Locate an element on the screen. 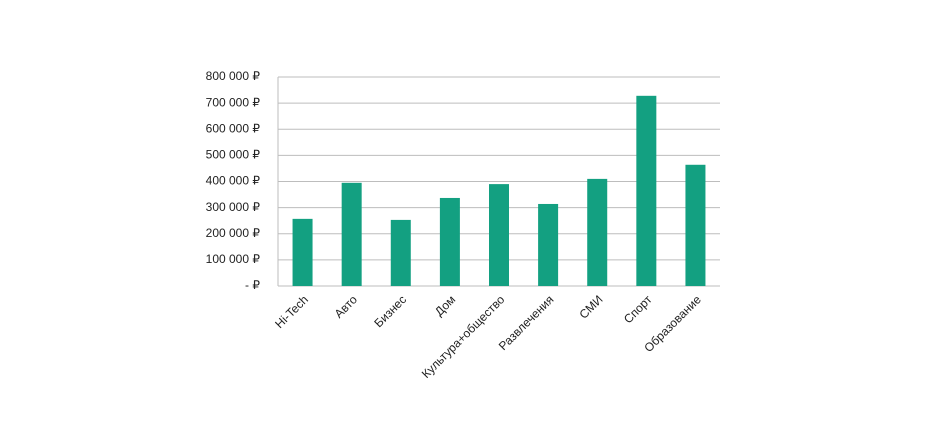 The image size is (940, 432). x-tick-label: СМИ is located at coordinates (590, 306).